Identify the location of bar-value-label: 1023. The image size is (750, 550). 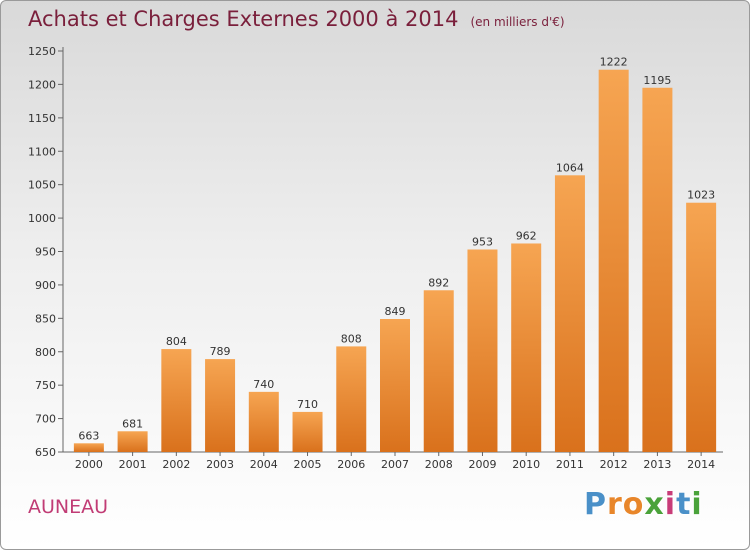
(701, 195).